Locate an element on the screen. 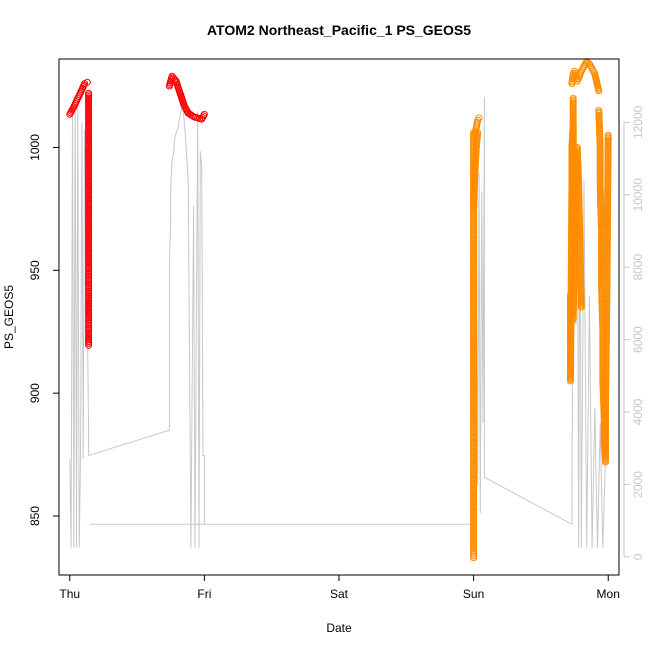  x-tick-label: Thu is located at coordinates (69, 594).